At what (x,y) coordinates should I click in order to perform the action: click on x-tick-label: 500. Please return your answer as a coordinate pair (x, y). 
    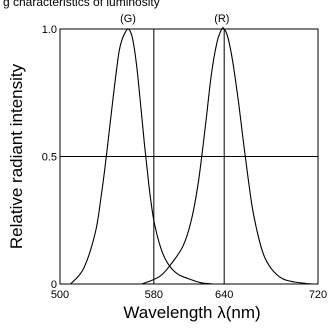
    Looking at the image, I should click on (60, 295).